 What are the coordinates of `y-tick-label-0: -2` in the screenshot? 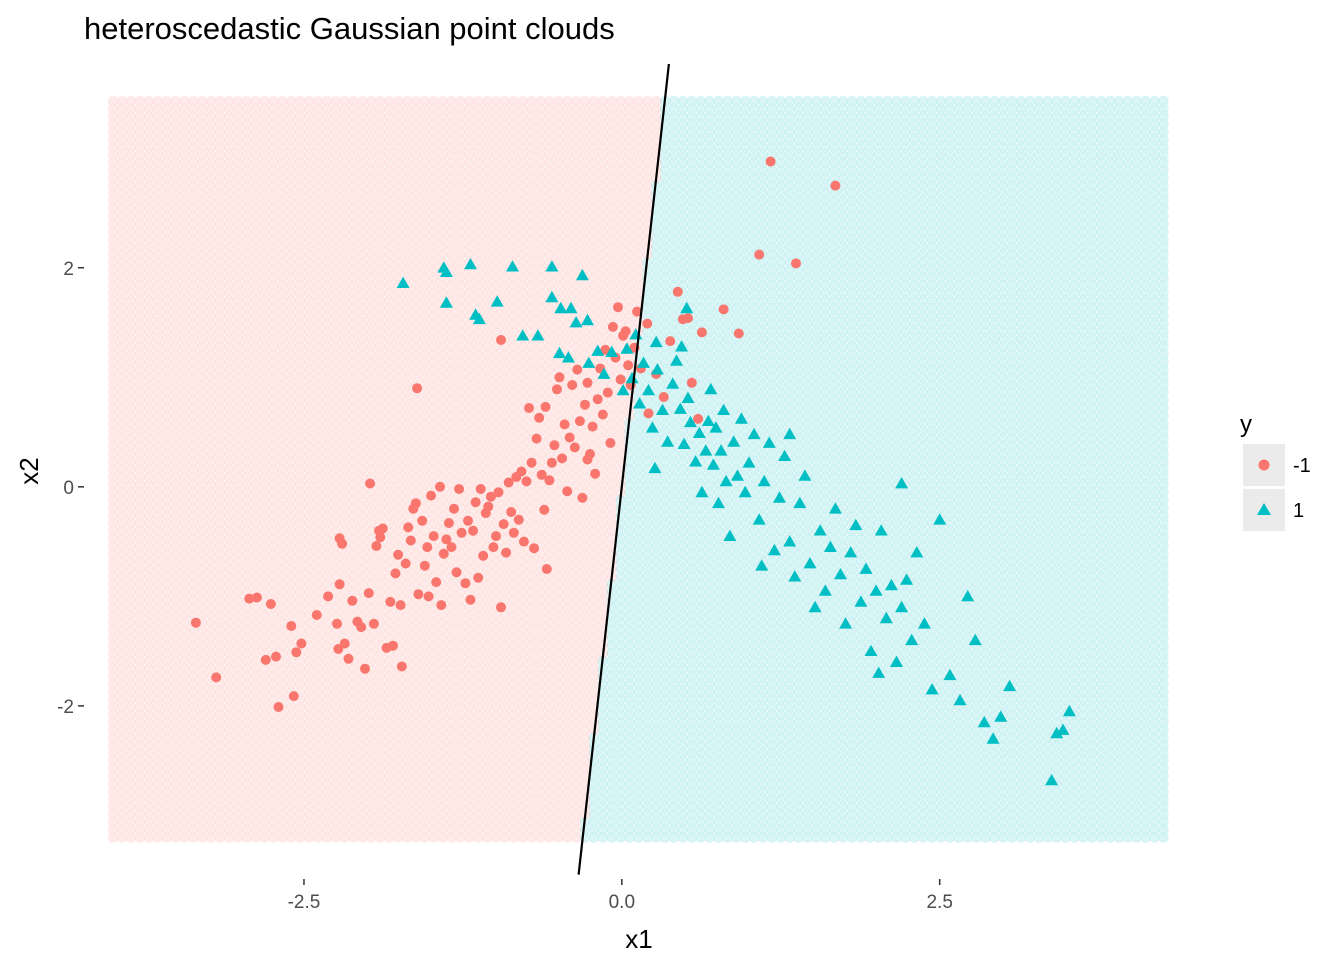 It's located at (65, 707).